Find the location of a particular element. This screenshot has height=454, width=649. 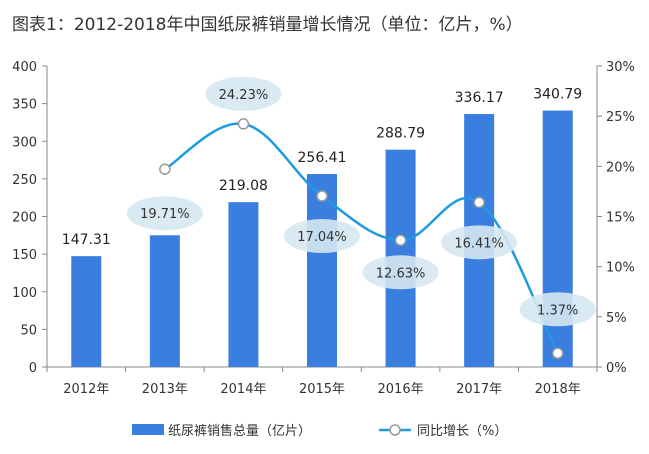

growth-data-label: 1.37% is located at coordinates (557, 310).